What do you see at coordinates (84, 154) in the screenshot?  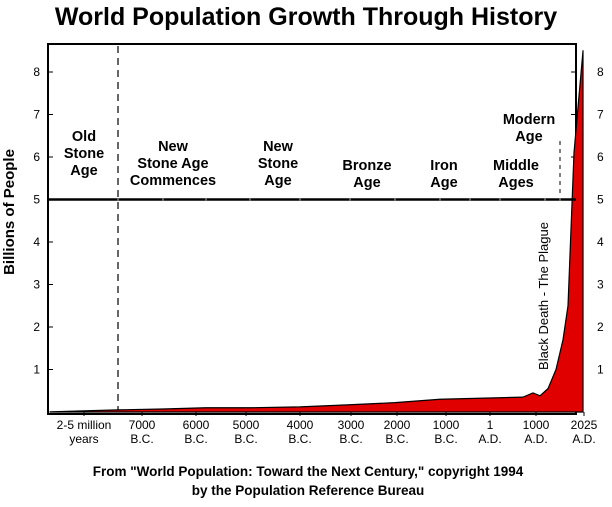 I see `era-label-0: Old Stone Age` at bounding box center [84, 154].